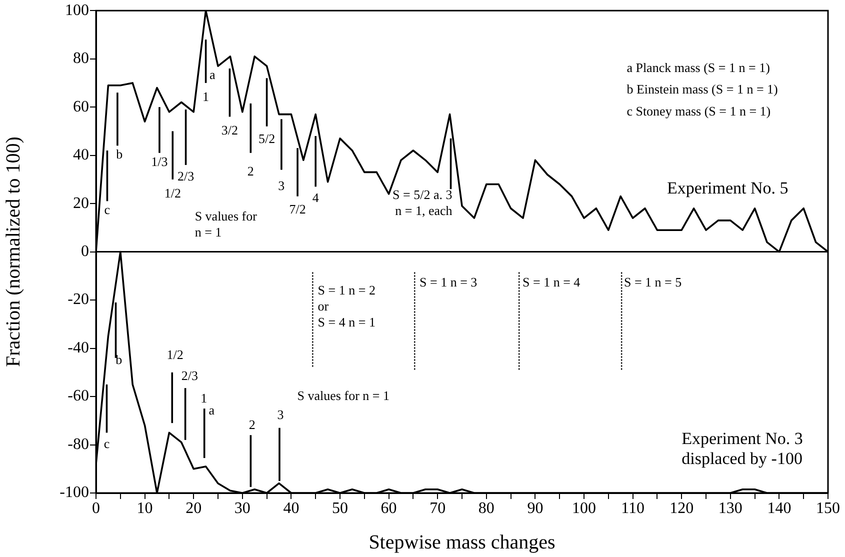 The width and height of the screenshot is (845, 557). What do you see at coordinates (633, 508) in the screenshot?
I see `x-tick-label: 110` at bounding box center [633, 508].